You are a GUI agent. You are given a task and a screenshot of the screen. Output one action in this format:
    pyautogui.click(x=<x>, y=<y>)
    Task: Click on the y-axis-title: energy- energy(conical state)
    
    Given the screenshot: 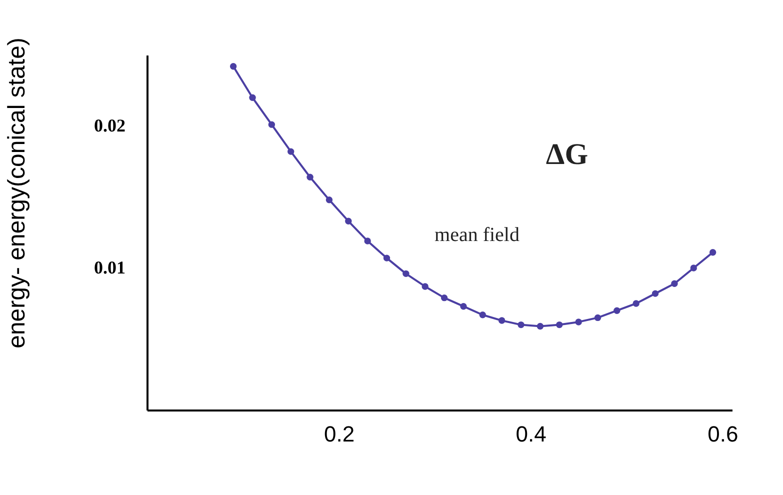 What is the action you would take?
    pyautogui.click(x=17, y=193)
    